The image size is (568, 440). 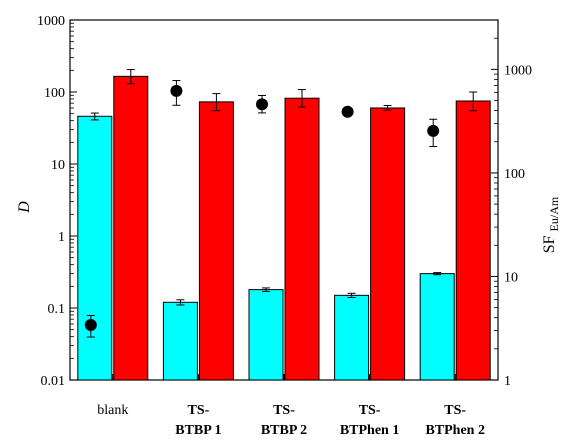 What do you see at coordinates (455, 430) in the screenshot?
I see `category-label-line: BTPhen 2` at bounding box center [455, 430].